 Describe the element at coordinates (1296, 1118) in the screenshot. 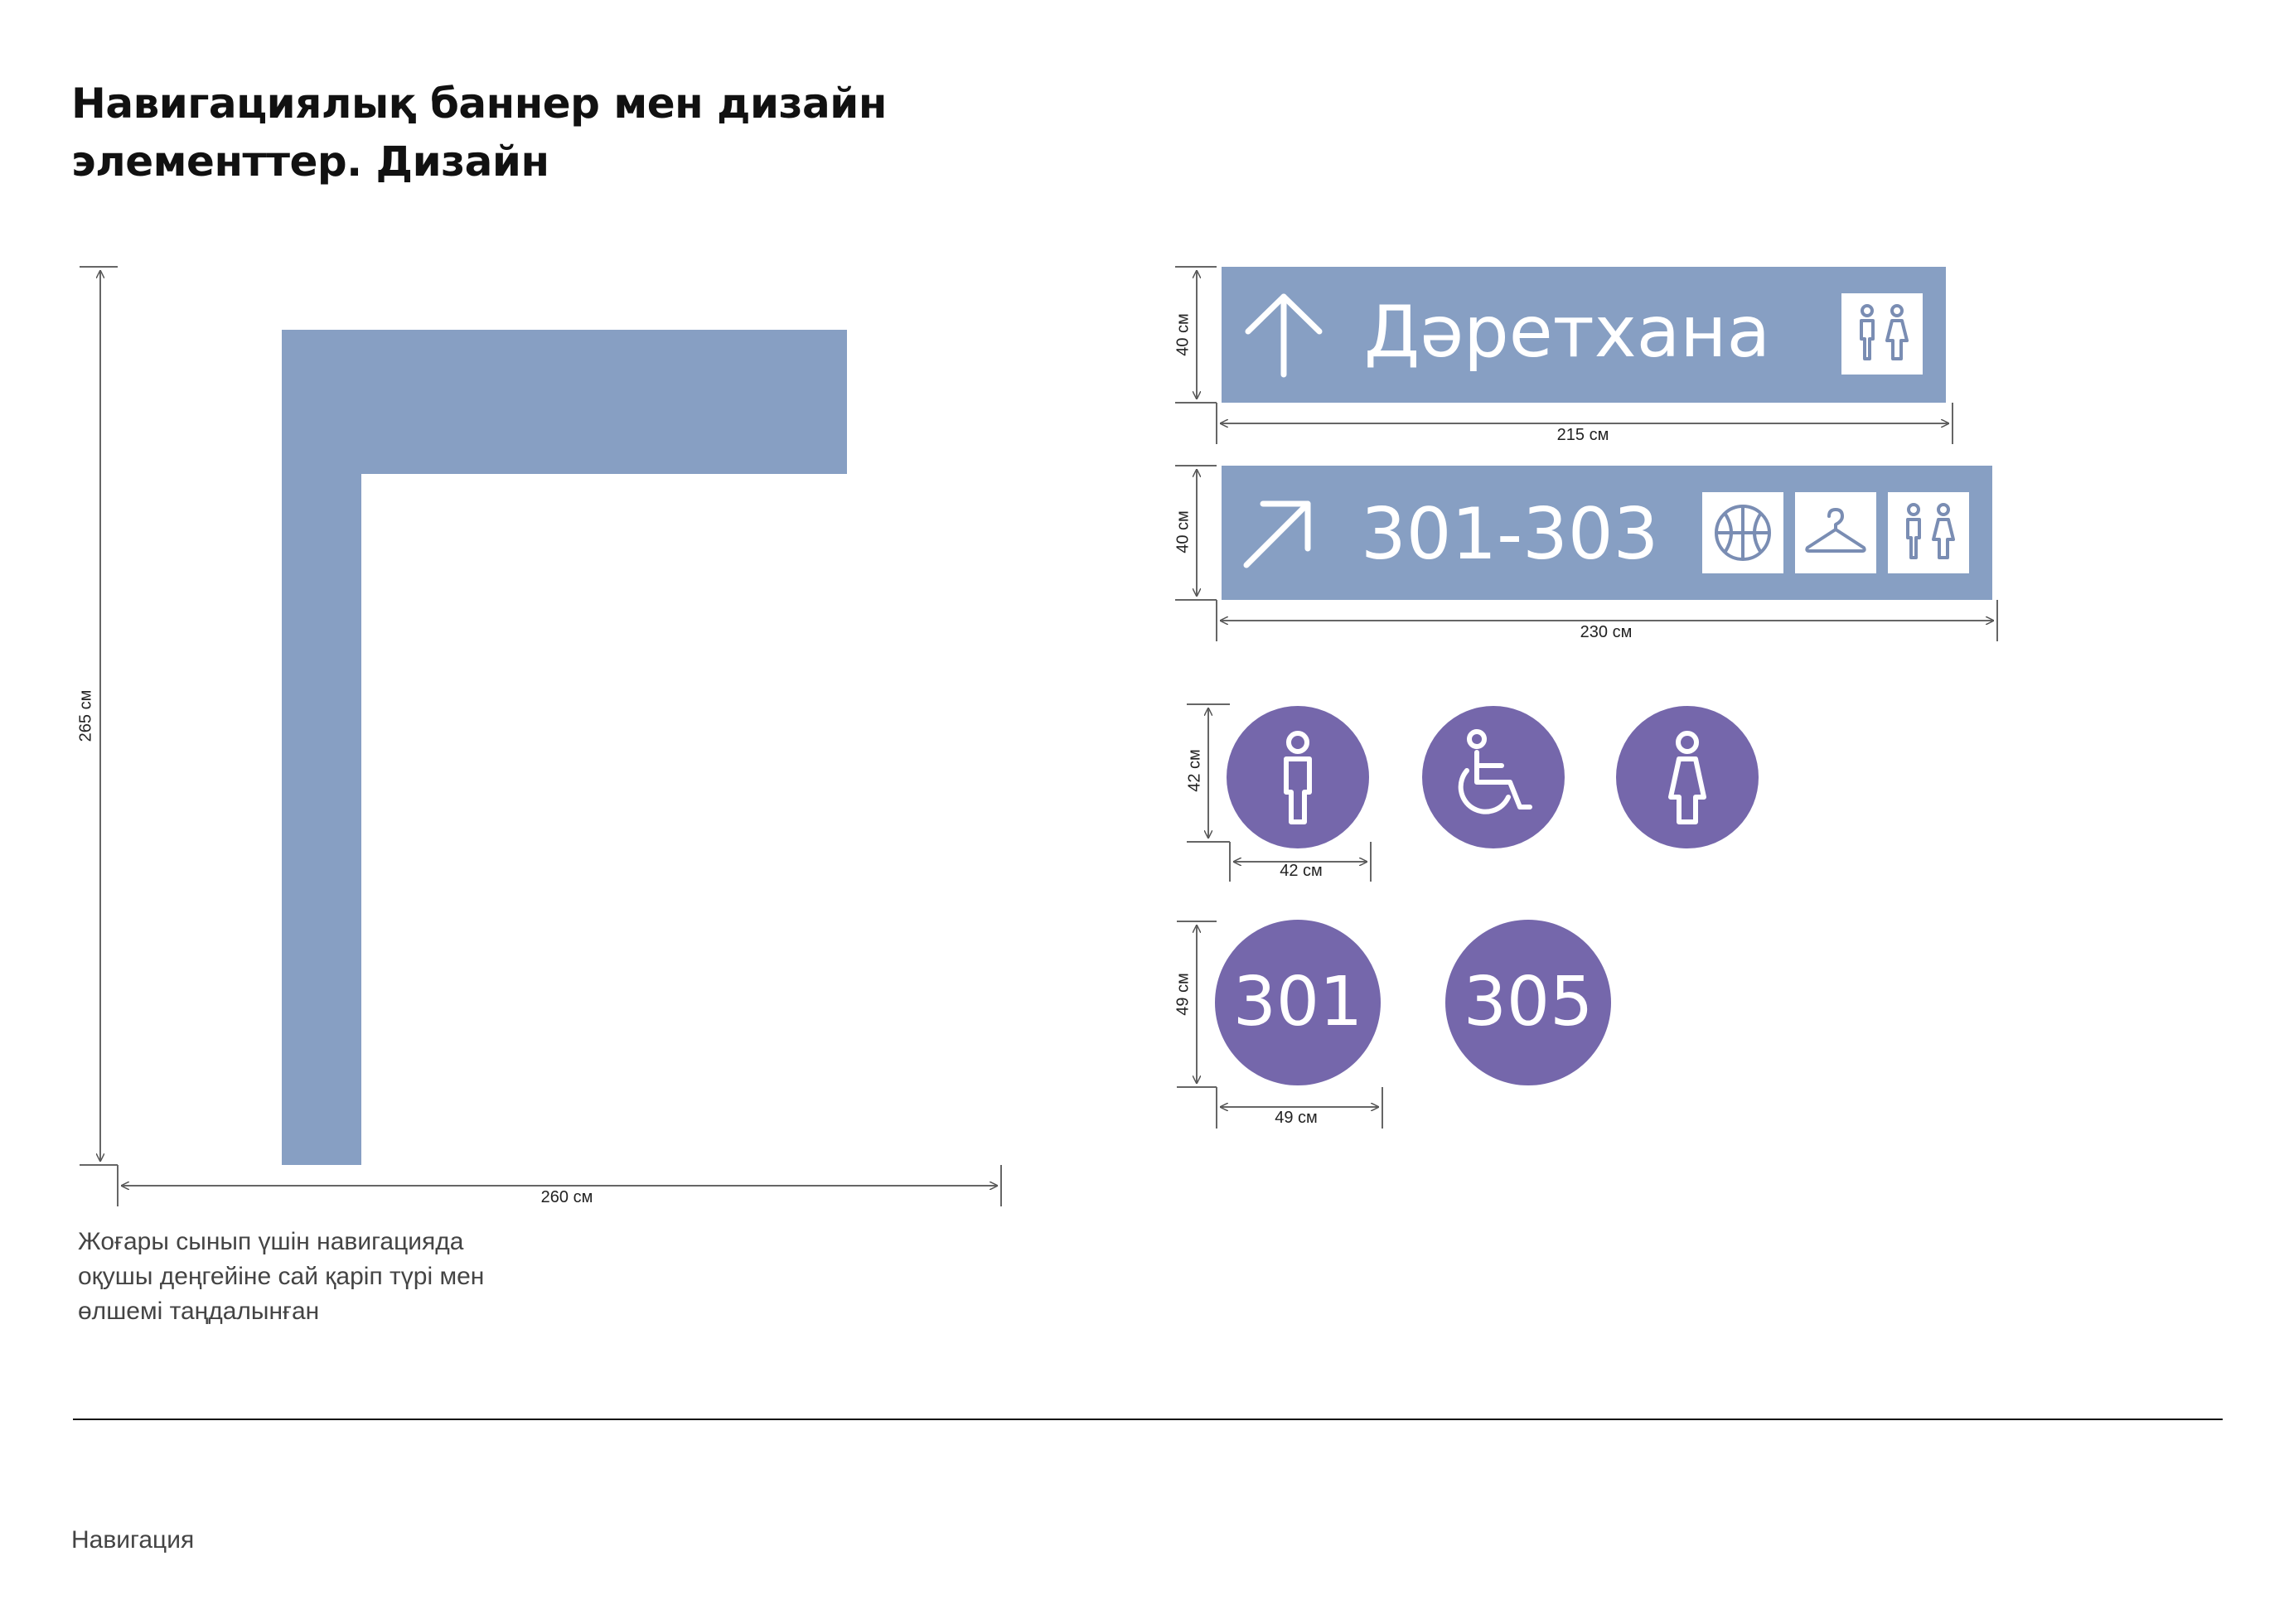

I see `room-plate-width-label: 49 см` at that location.